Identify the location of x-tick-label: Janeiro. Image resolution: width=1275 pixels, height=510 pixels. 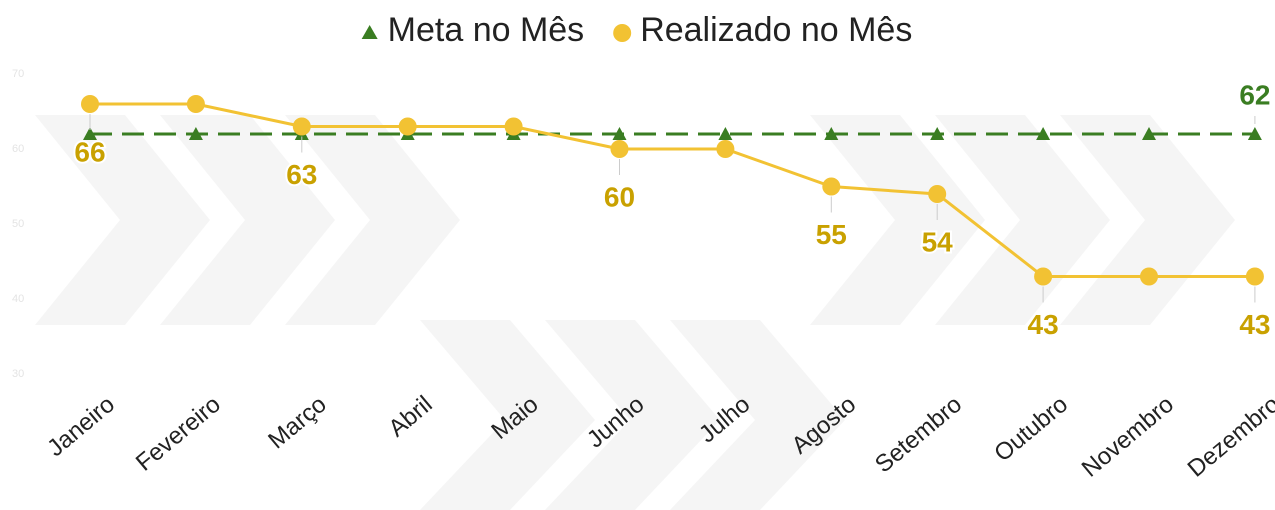
(81, 426).